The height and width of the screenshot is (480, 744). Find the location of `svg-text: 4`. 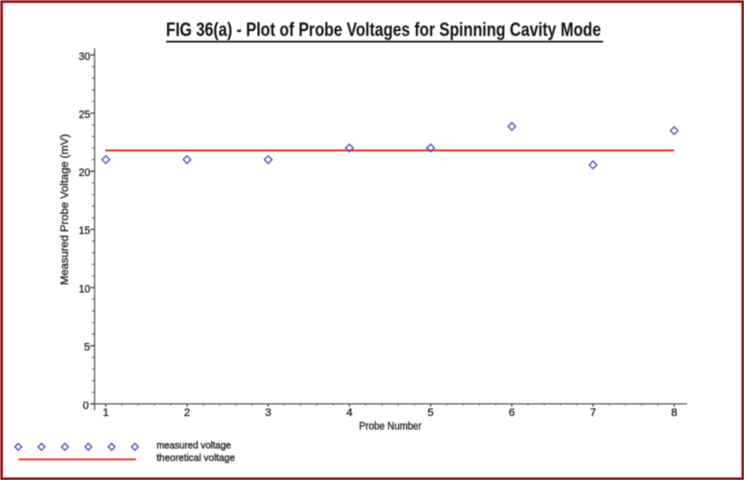

svg-text: 4 is located at coordinates (349, 413).